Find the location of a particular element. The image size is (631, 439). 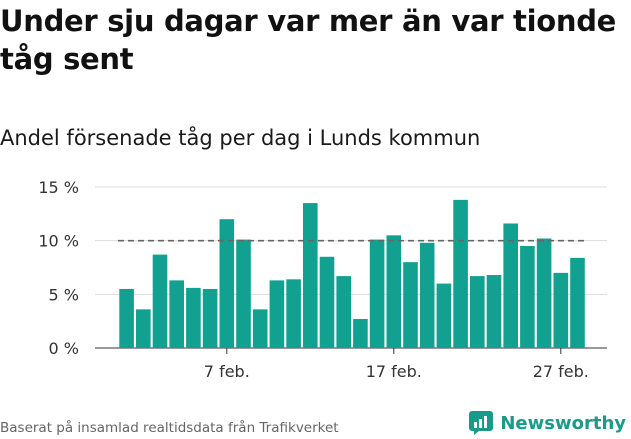

newsworthy-logo-icon is located at coordinates (481, 423).